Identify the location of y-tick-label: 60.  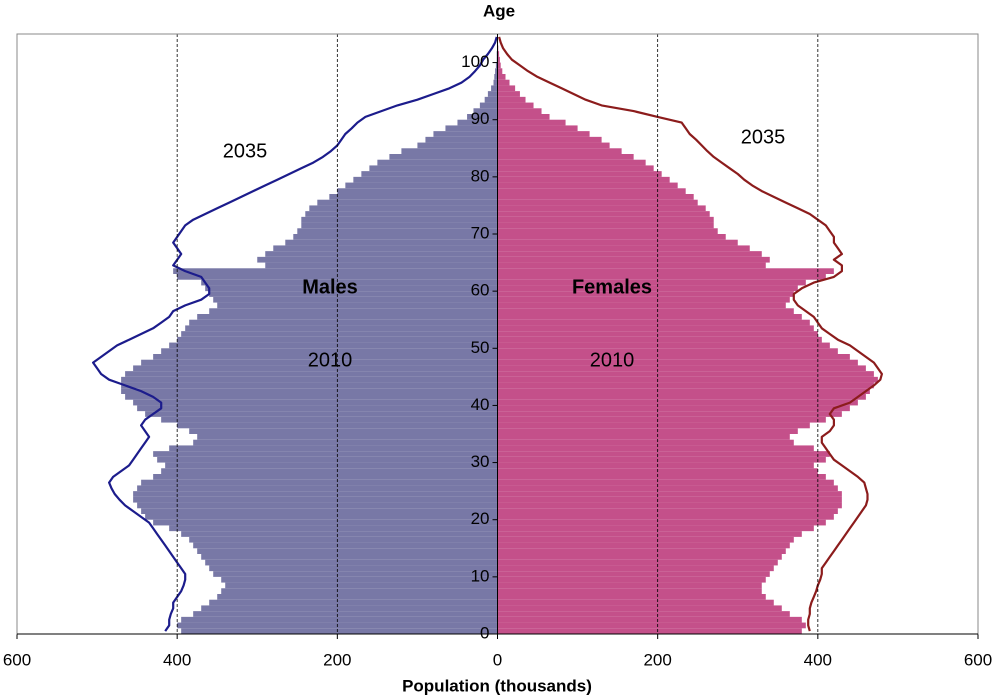
(480, 290).